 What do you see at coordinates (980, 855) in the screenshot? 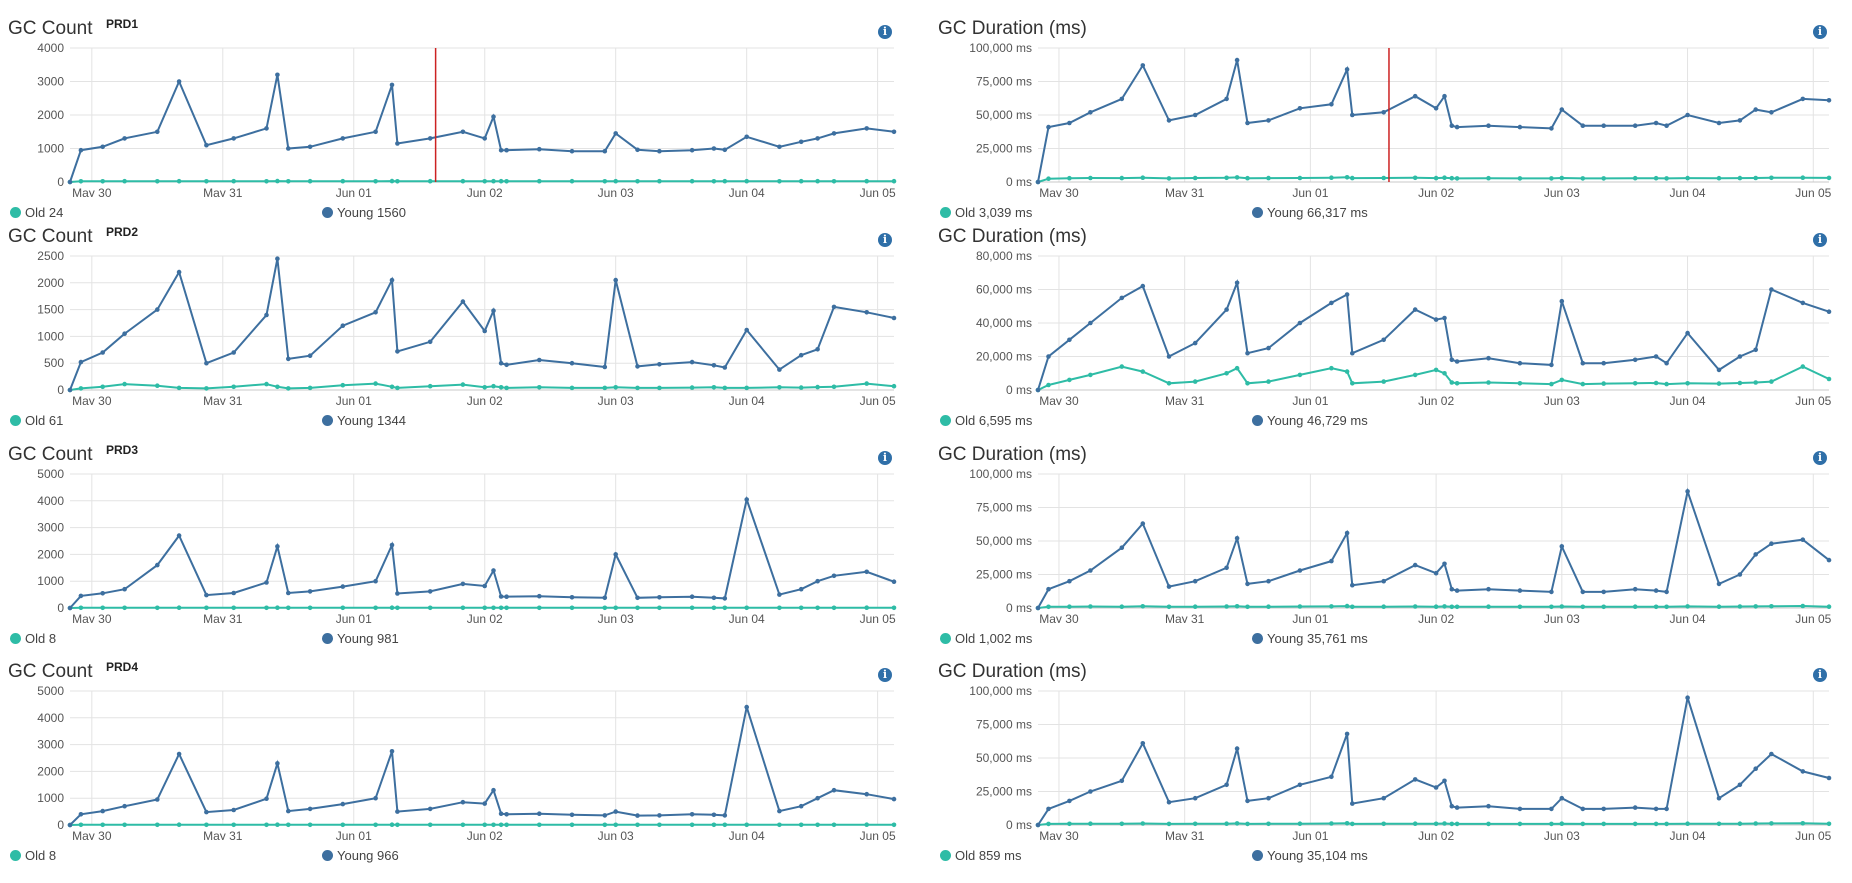
I see `legend-item-old: Old 859 ms` at bounding box center [980, 855].